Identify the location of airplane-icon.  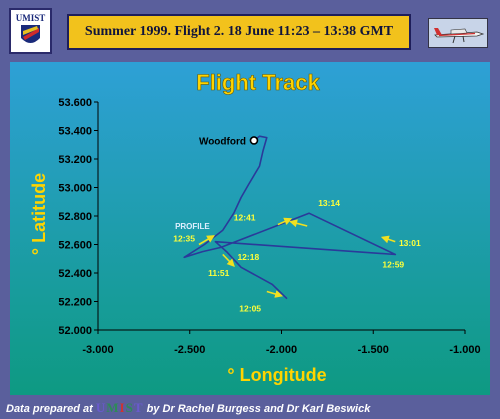
(458, 33).